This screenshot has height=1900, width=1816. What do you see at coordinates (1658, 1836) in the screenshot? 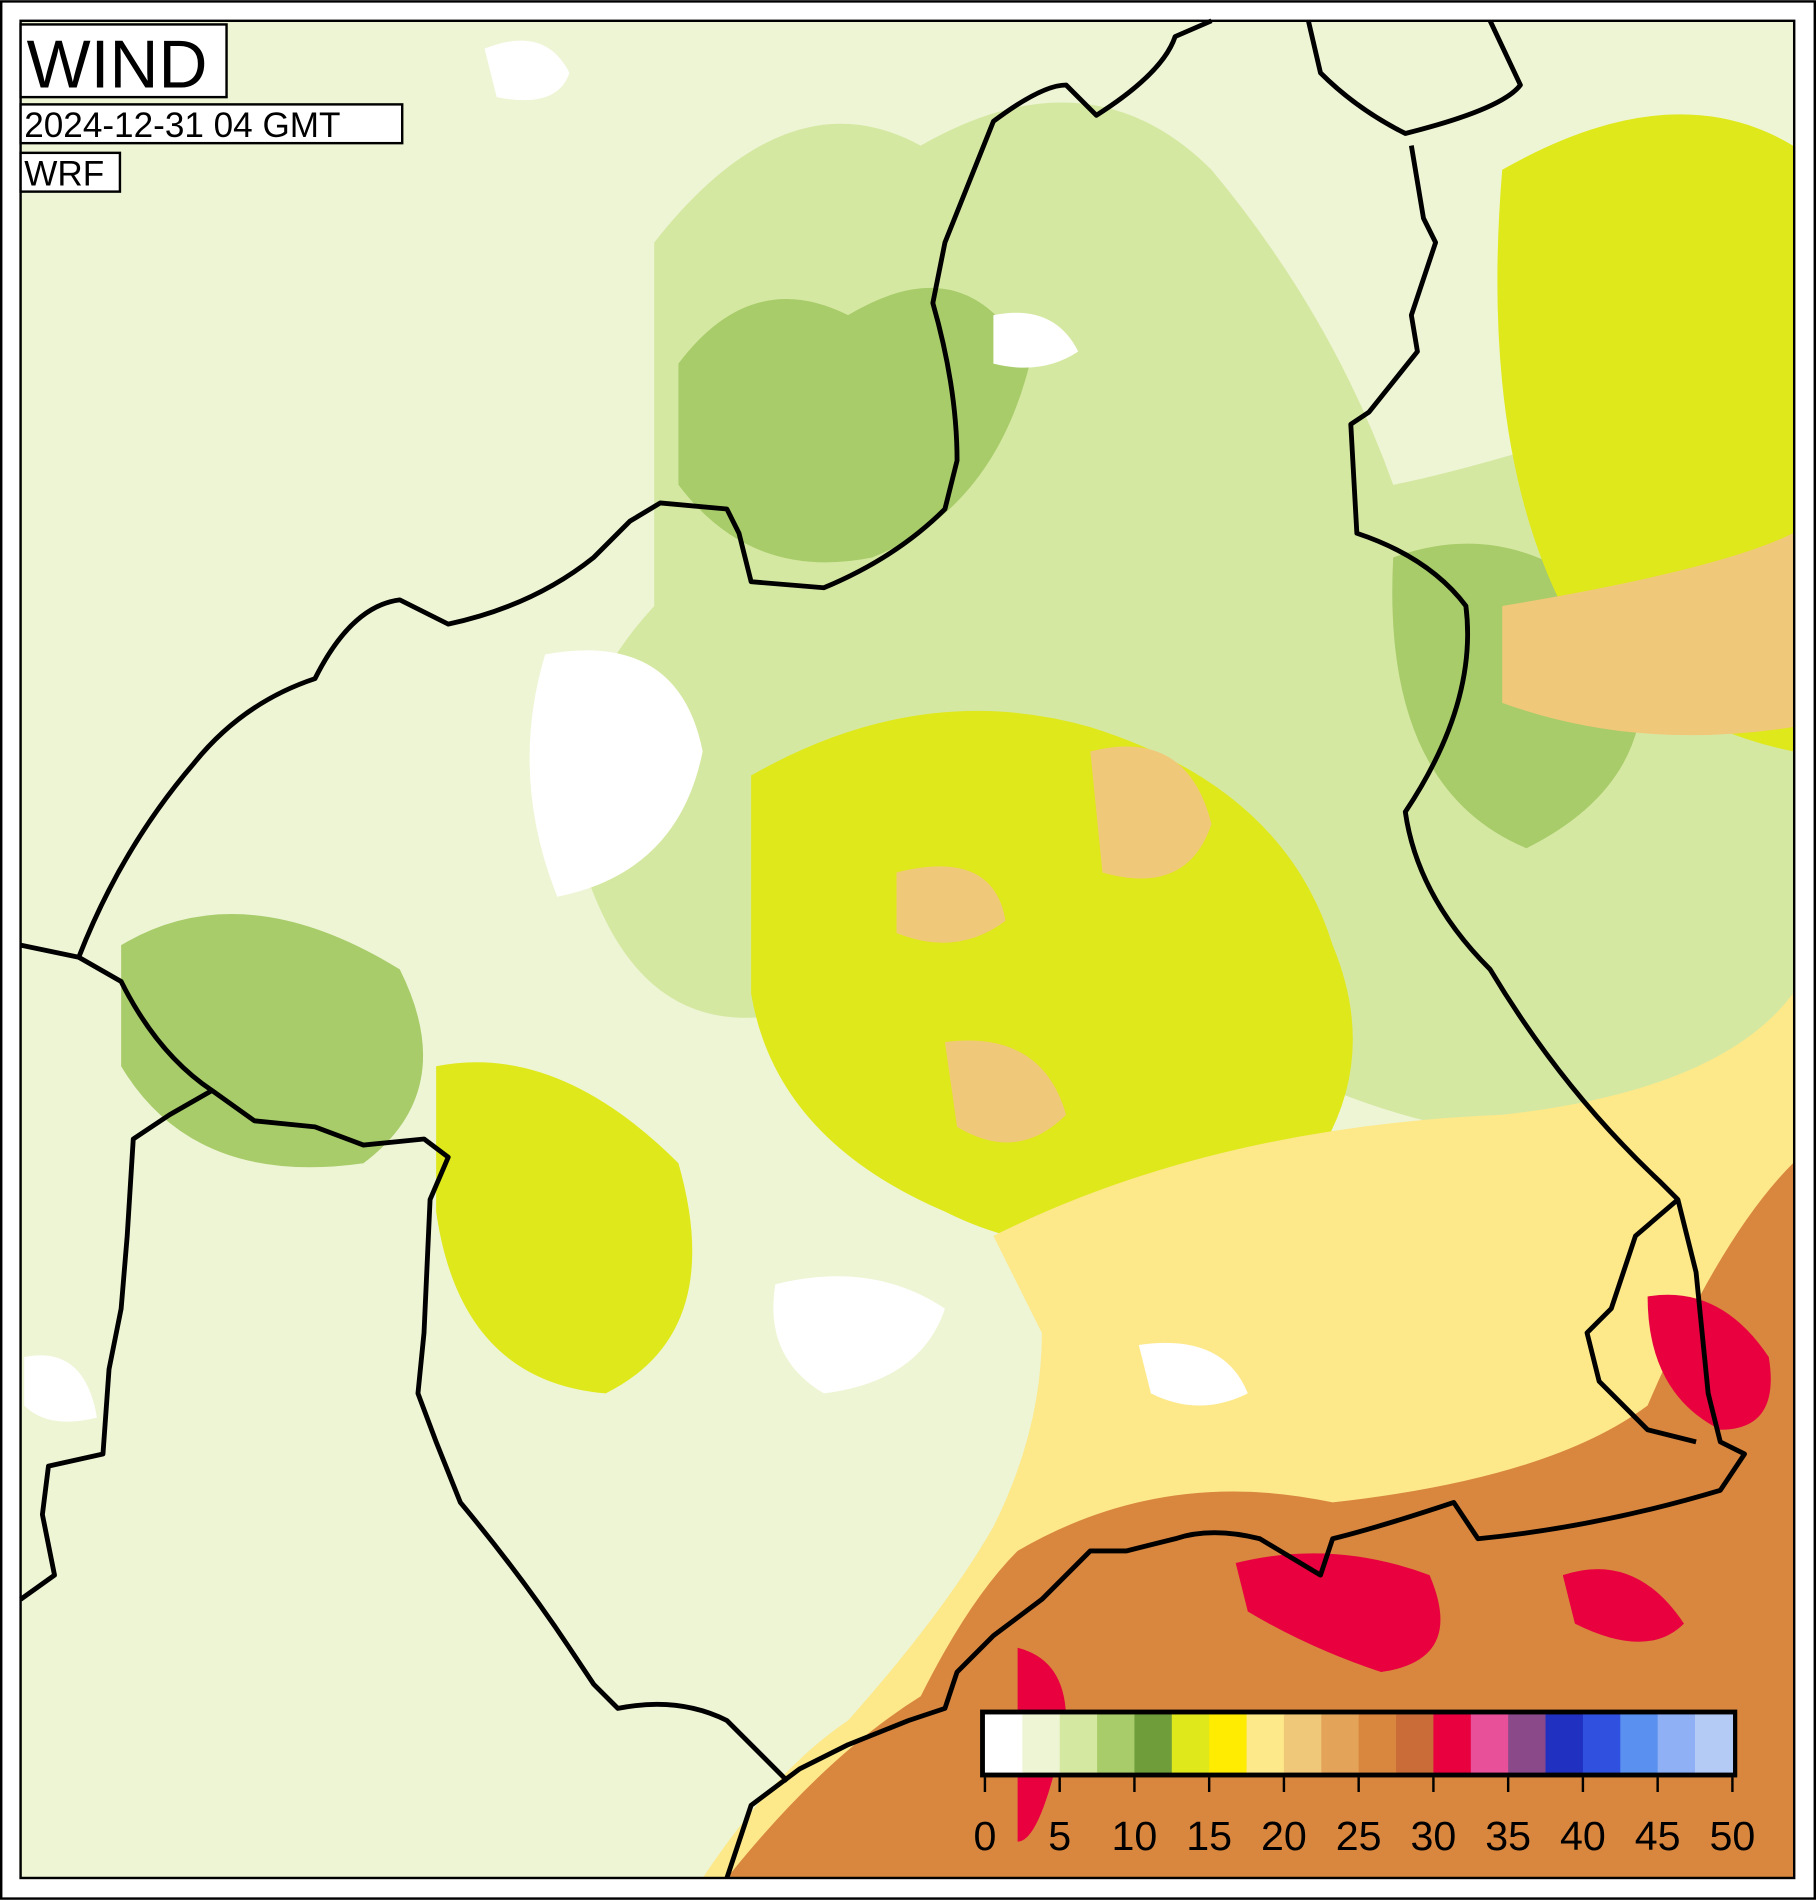
I see `colorbar-tick-label: 45` at bounding box center [1658, 1836].